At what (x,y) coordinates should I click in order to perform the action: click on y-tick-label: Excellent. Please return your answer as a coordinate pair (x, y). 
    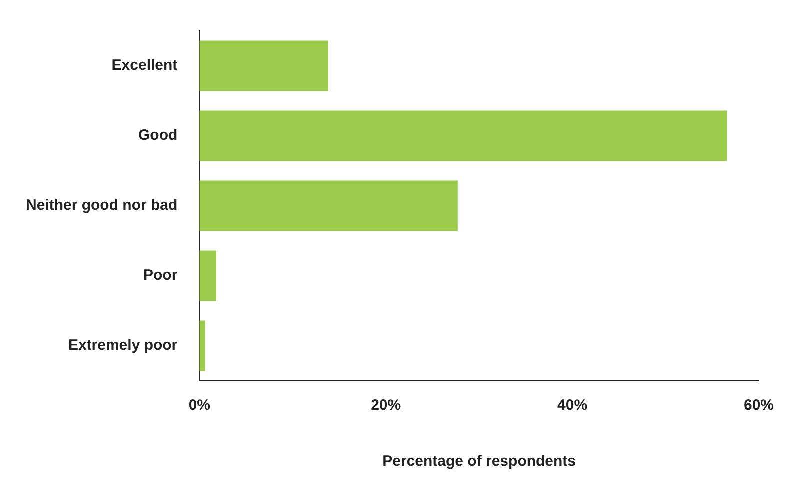
    Looking at the image, I should click on (145, 65).